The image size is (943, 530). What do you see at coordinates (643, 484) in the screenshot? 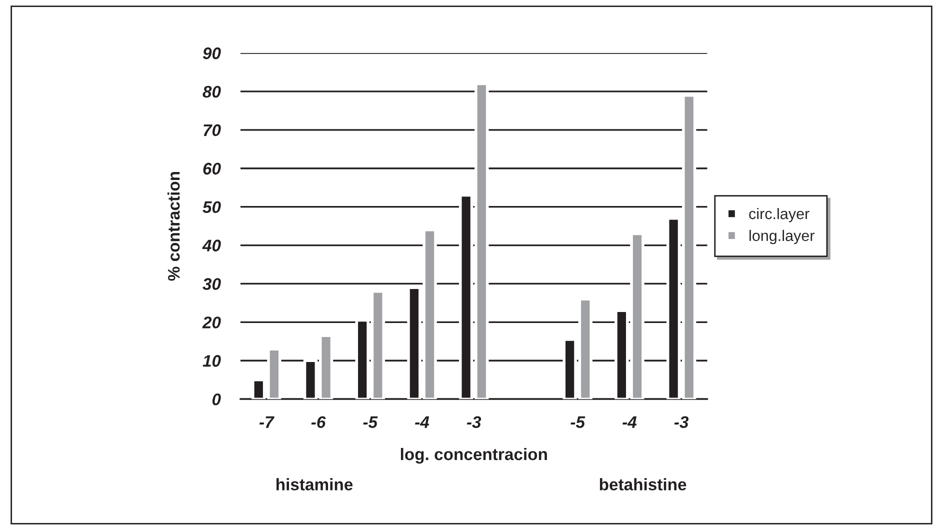
I see `text: betahistine` at bounding box center [643, 484].